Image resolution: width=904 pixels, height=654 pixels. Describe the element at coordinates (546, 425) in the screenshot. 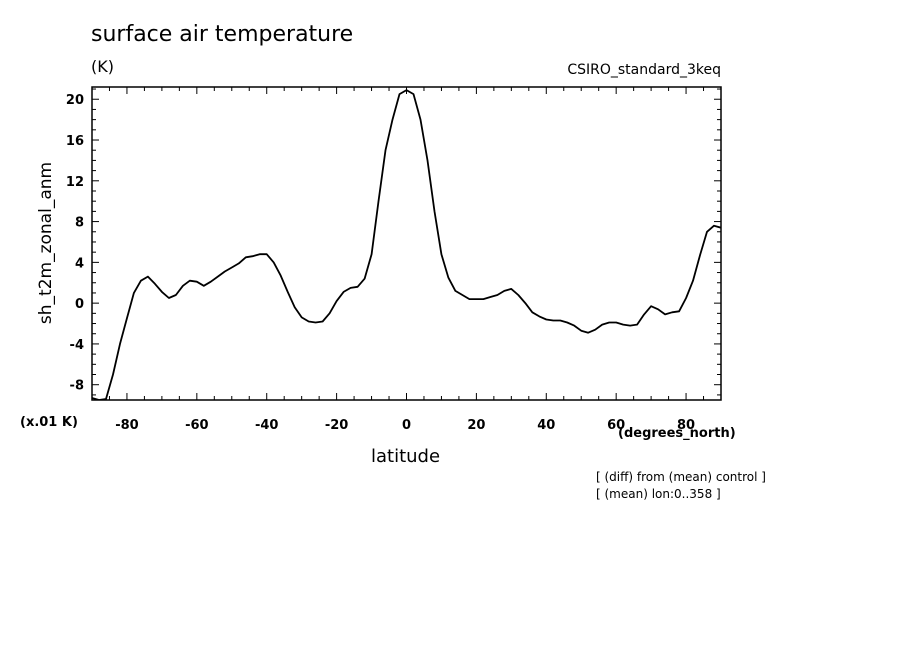

I see `x-tick-label: 40` at that location.